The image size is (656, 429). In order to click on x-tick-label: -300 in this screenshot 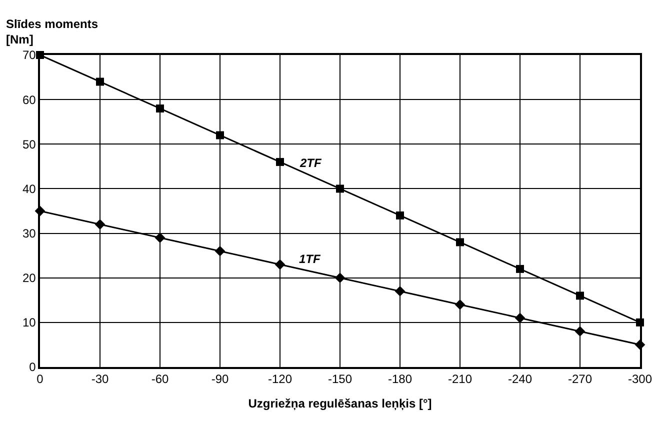, I will do `click(640, 379)`.